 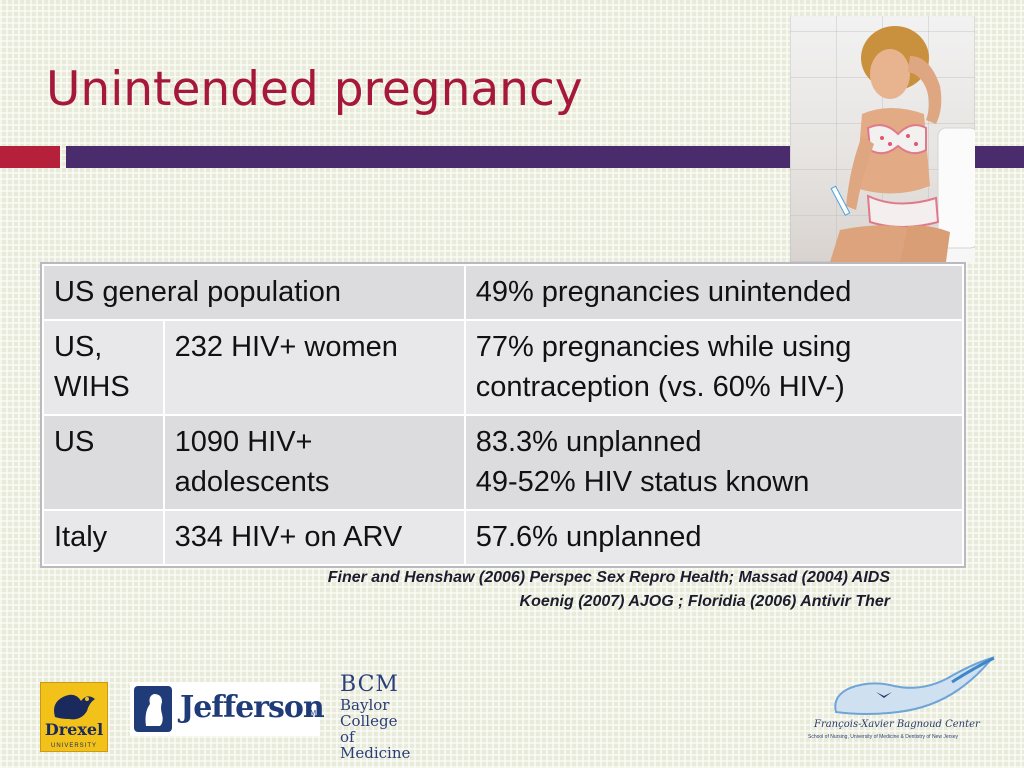 What do you see at coordinates (74, 729) in the screenshot?
I see `drexel-name: Drexel` at bounding box center [74, 729].